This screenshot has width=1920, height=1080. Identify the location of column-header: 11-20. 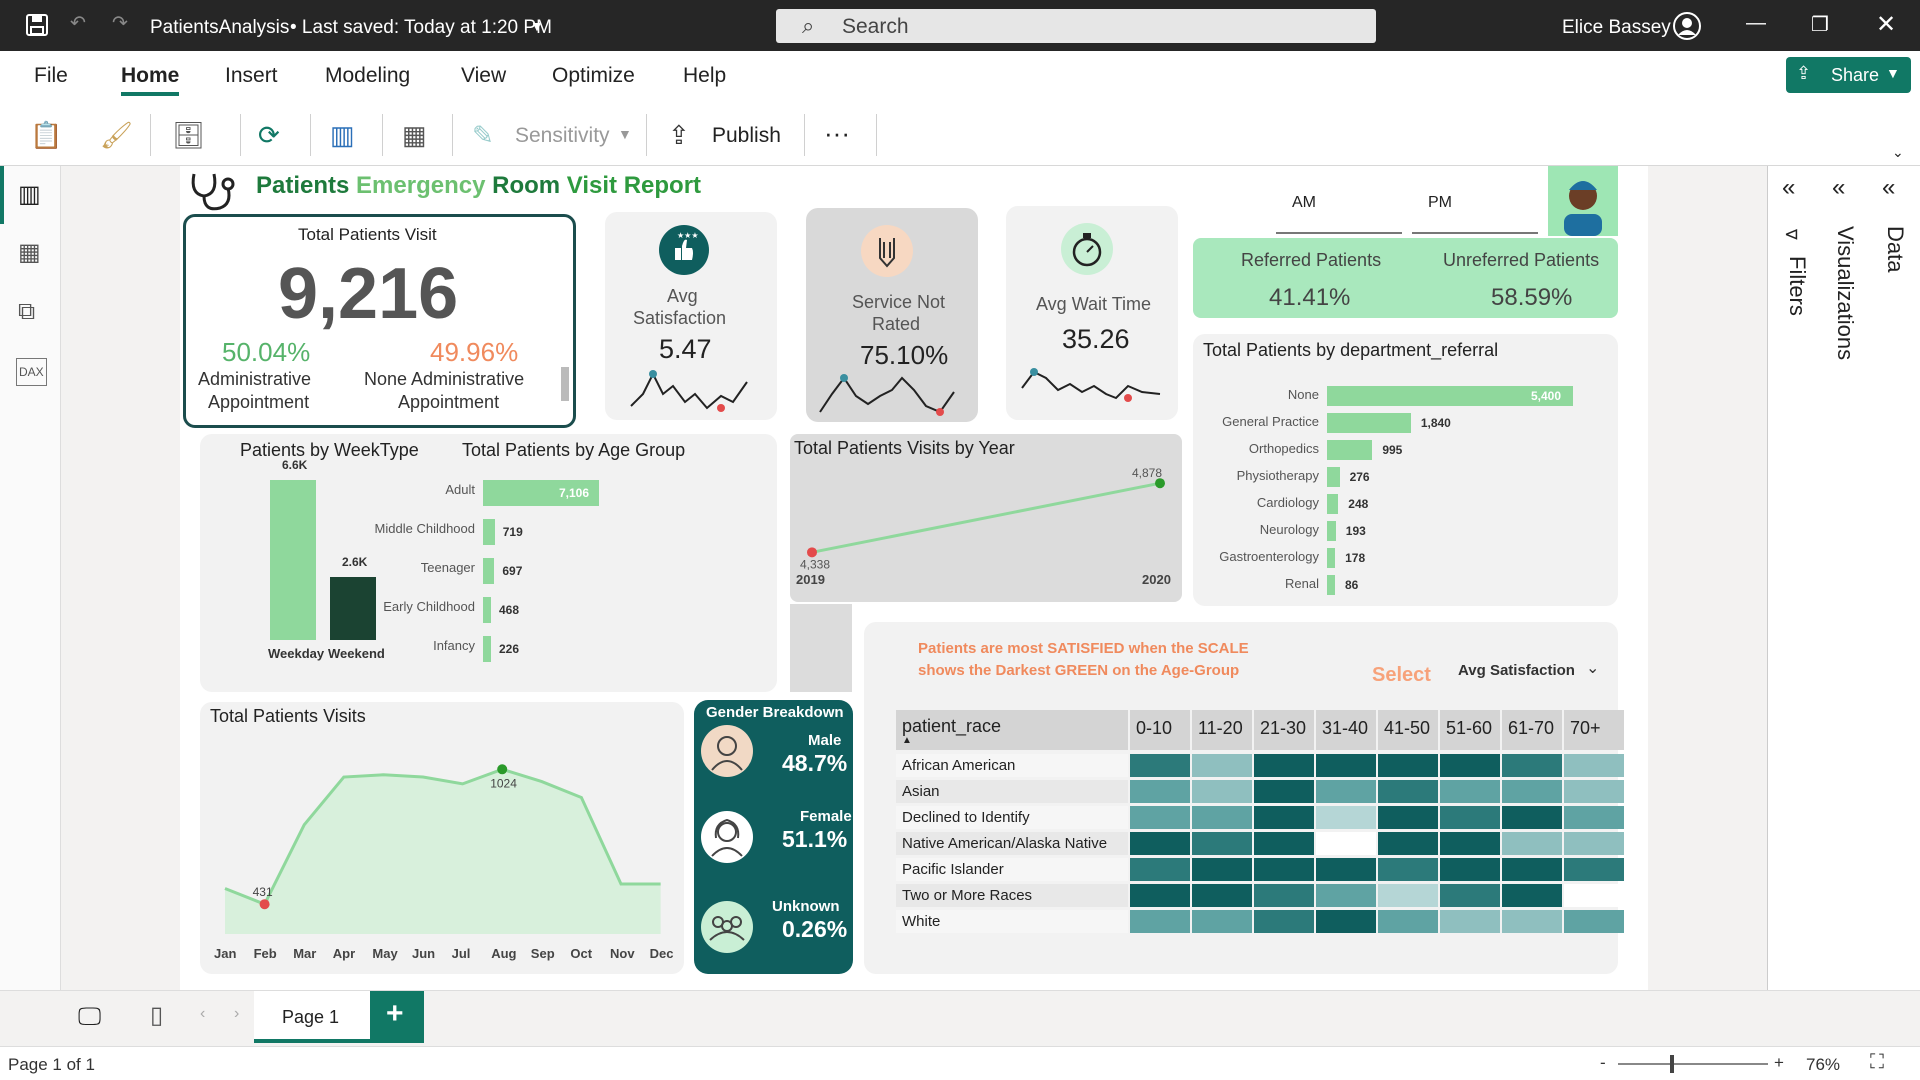
(1220, 728).